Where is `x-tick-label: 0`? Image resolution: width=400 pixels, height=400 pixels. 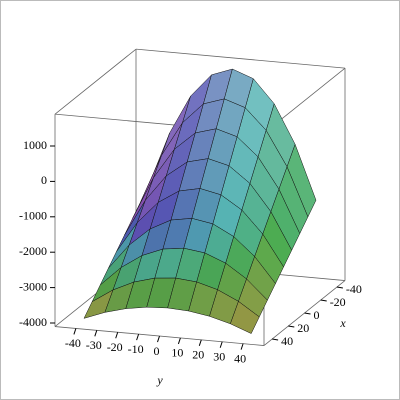 x-tick-label: 0 is located at coordinates (317, 315).